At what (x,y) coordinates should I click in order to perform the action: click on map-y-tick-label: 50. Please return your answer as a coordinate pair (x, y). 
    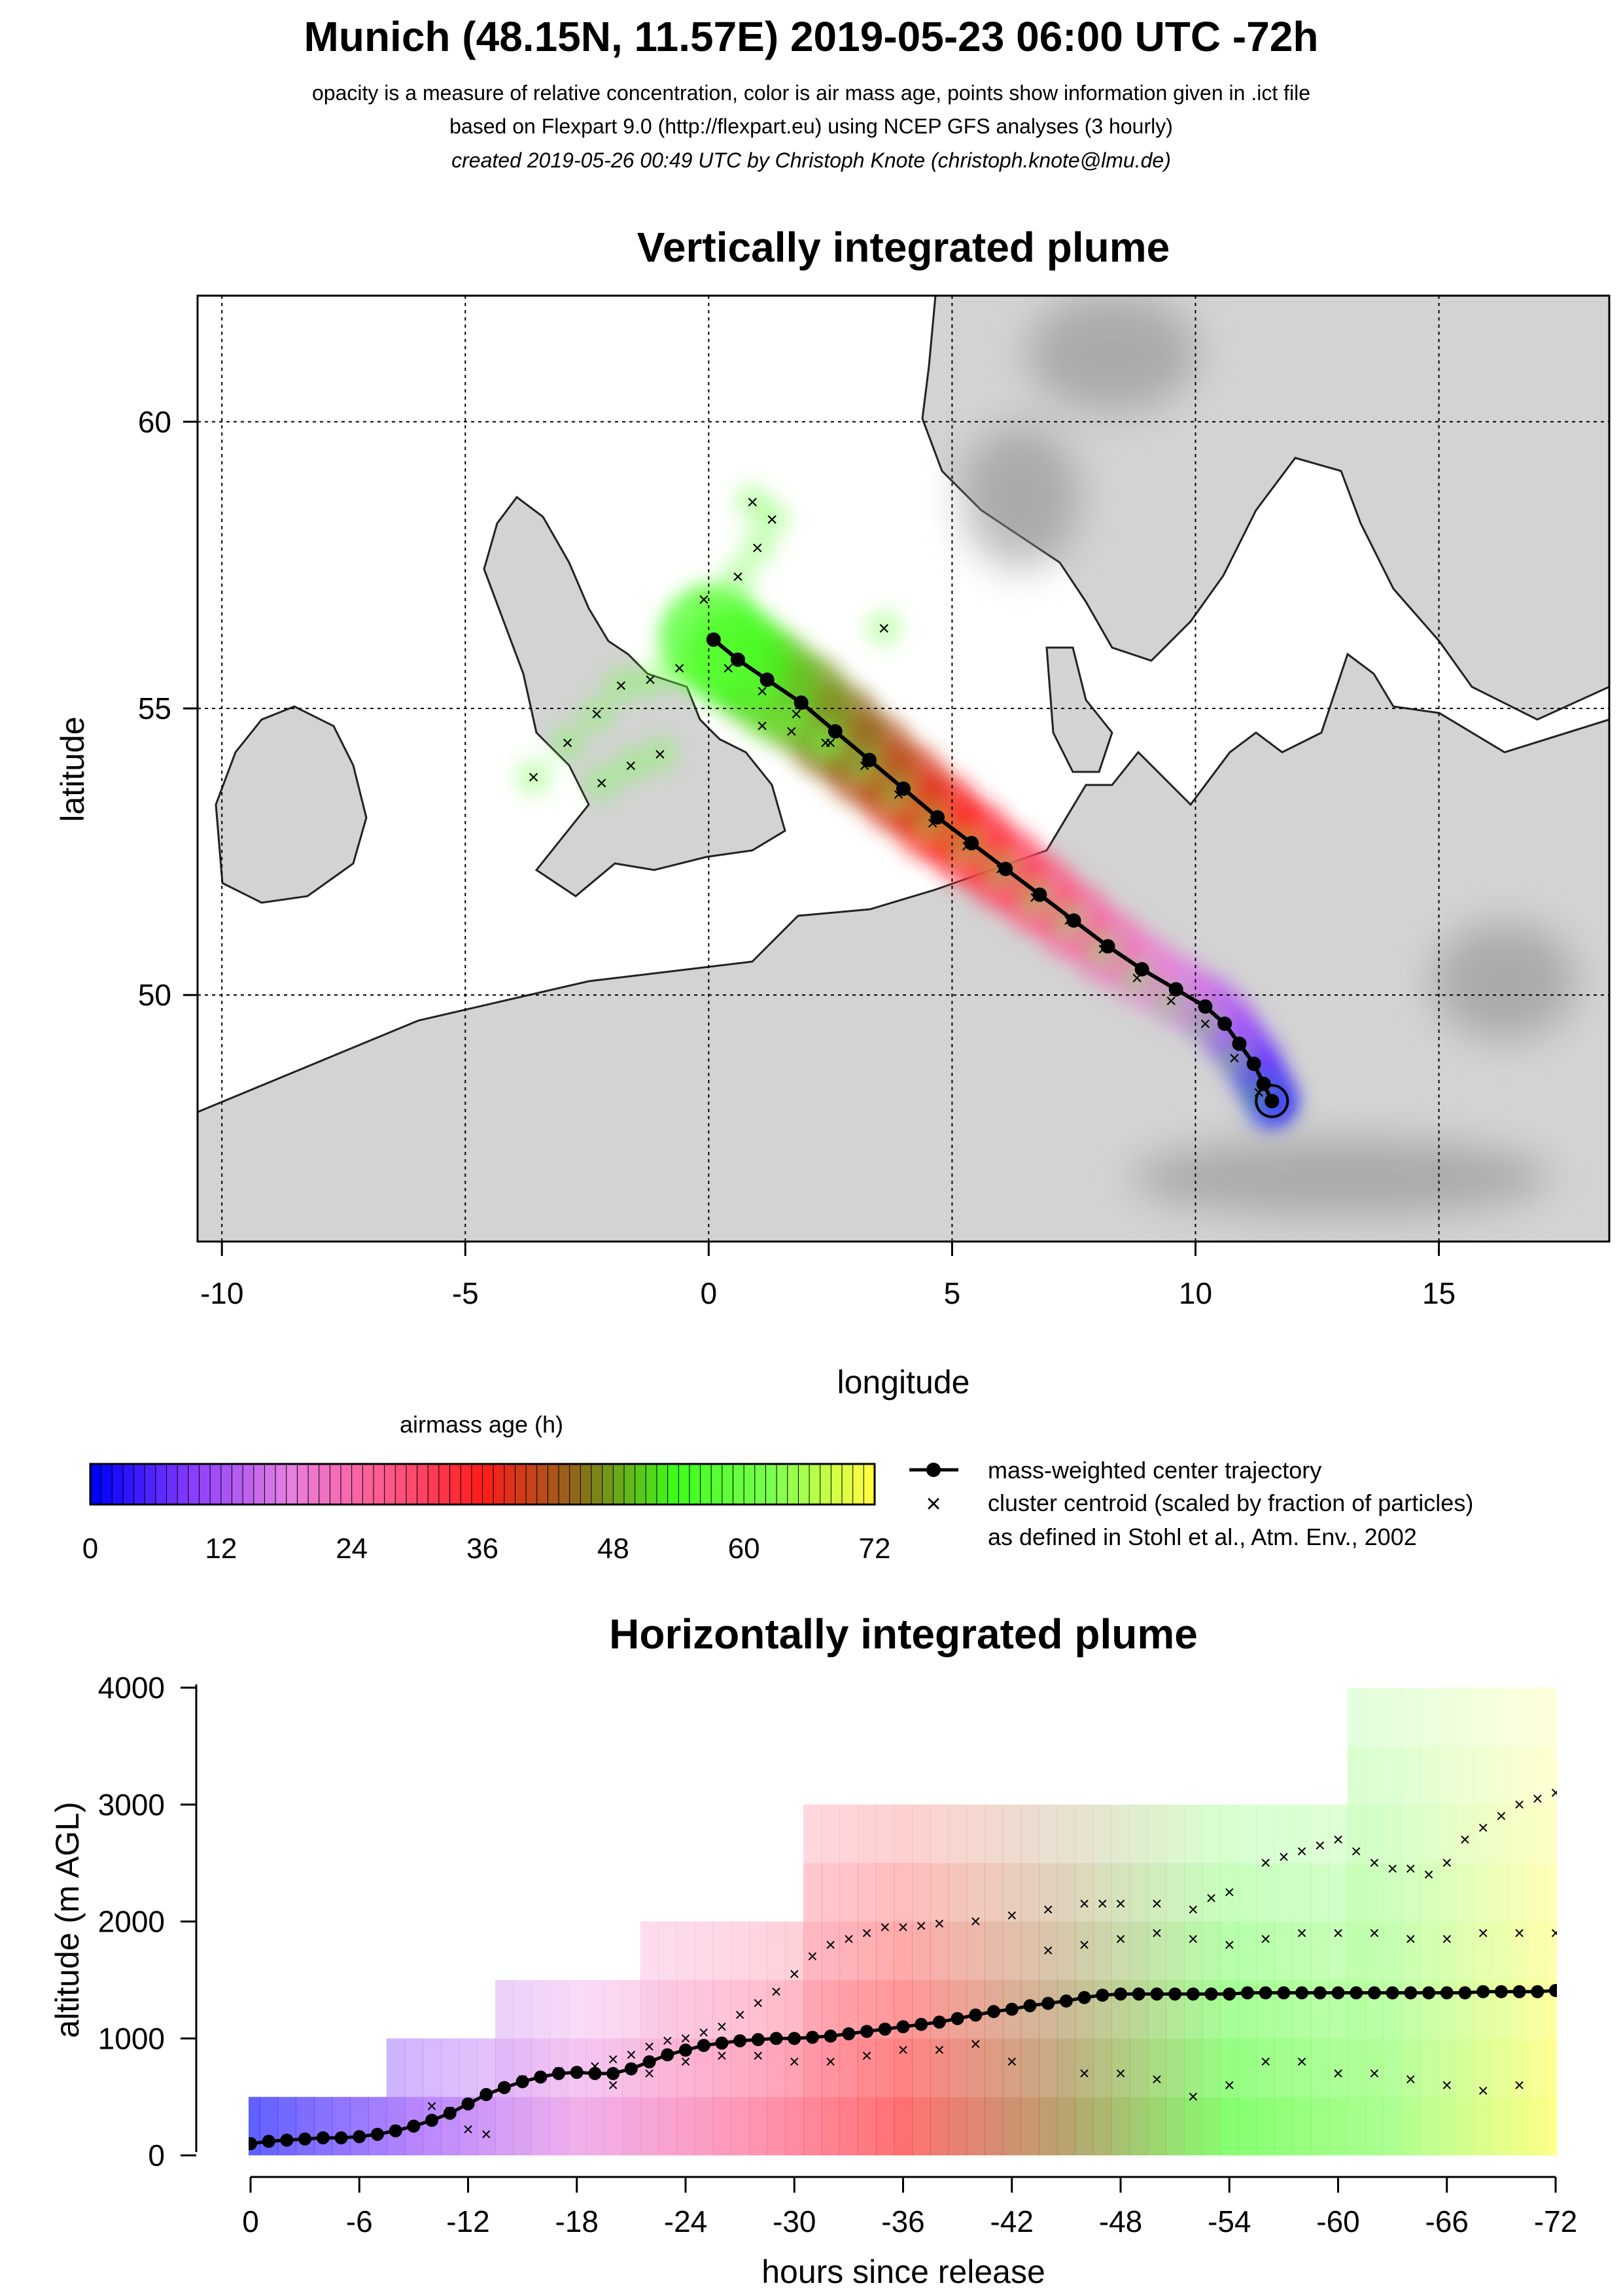
    Looking at the image, I should click on (154, 995).